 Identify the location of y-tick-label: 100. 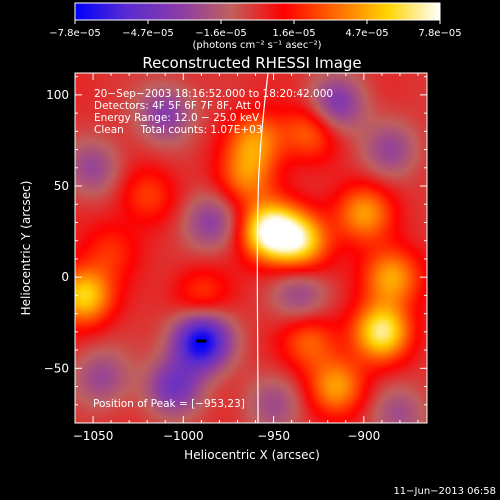
(57, 95).